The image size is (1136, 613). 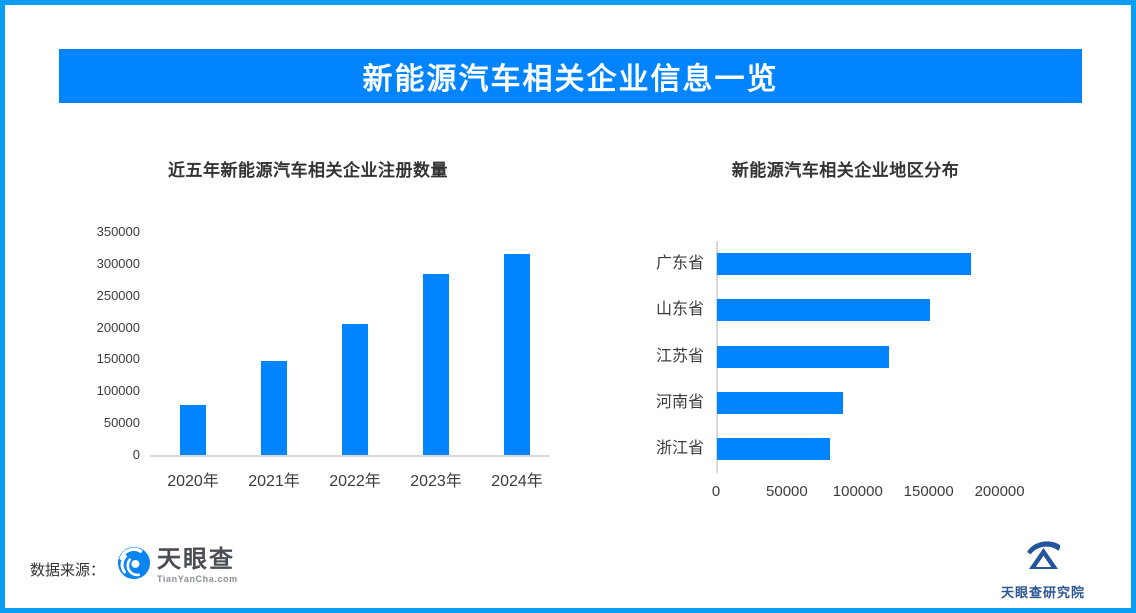 I want to click on institute-logo-name: 天眼查研究院, so click(x=1042, y=592).